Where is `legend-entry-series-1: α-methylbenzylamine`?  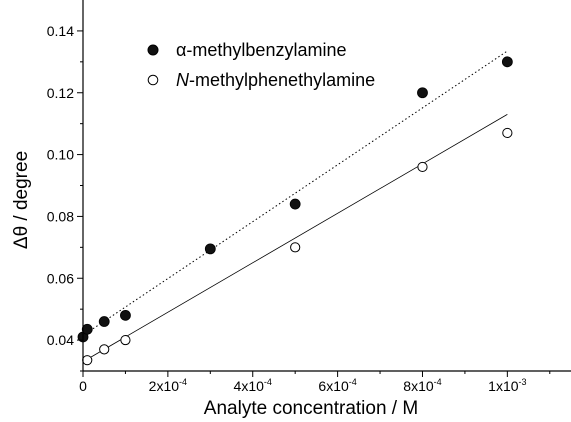
legend-entry-series-1: α-methylbenzylamine is located at coordinates (246, 50).